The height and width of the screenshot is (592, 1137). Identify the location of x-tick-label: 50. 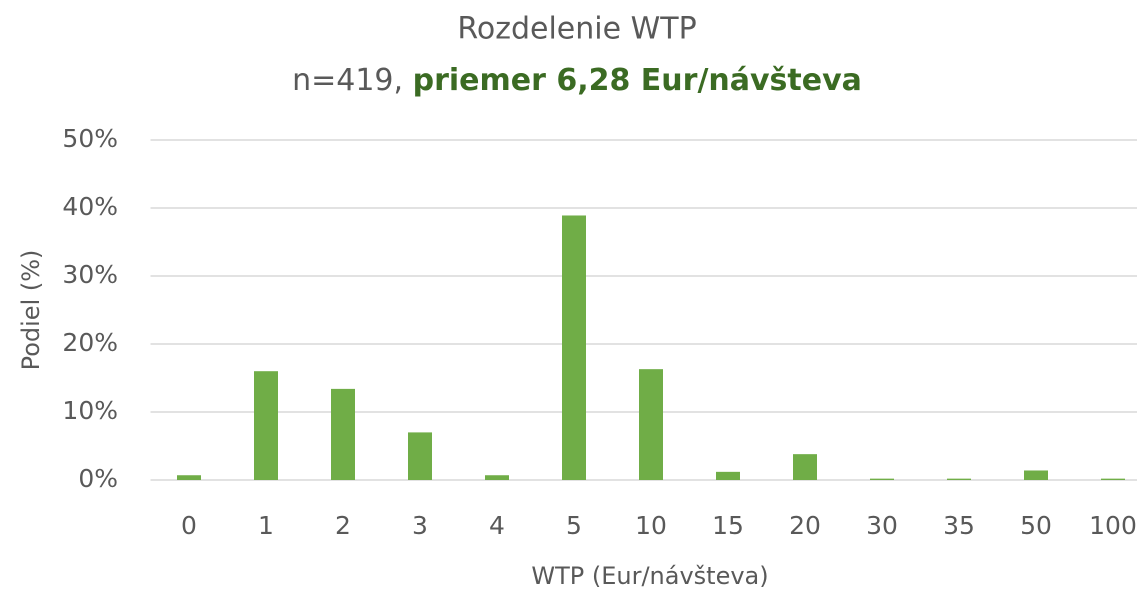
(1036, 525).